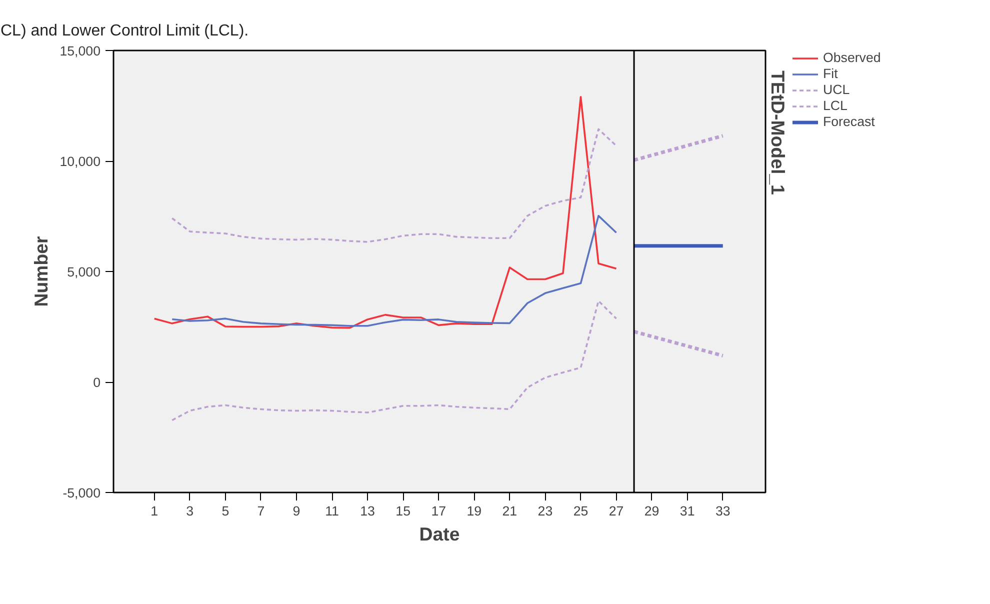 The width and height of the screenshot is (990, 604). What do you see at coordinates (296, 511) in the screenshot?
I see `x-tick-label: 9` at bounding box center [296, 511].